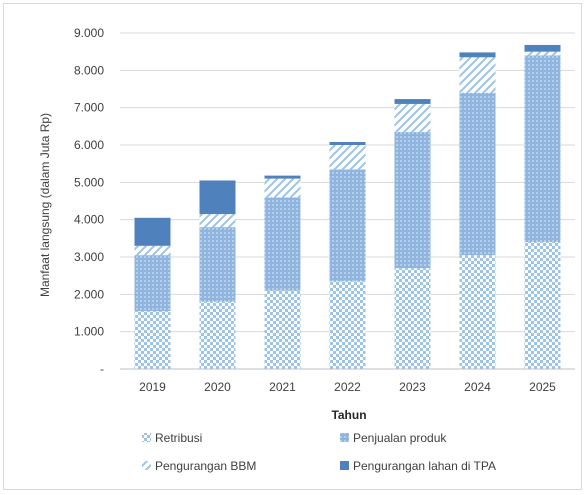 This screenshot has height=495, width=587. What do you see at coordinates (542, 48) in the screenshot?
I see `bar-segment-pengurangan-lahan-di-tpa-2025` at bounding box center [542, 48].